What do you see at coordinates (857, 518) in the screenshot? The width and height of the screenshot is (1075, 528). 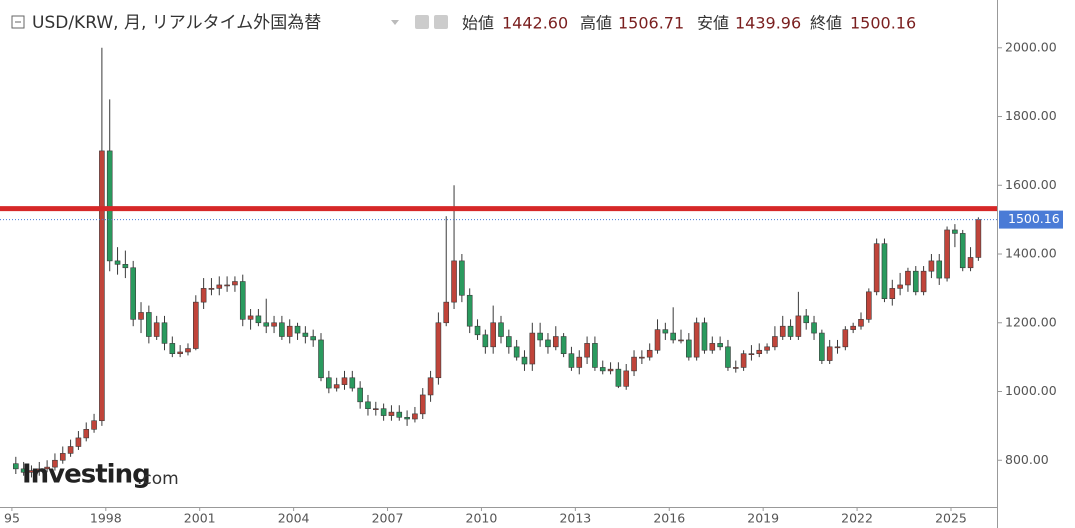 I see `x-tick-label: 2022` at bounding box center [857, 518].